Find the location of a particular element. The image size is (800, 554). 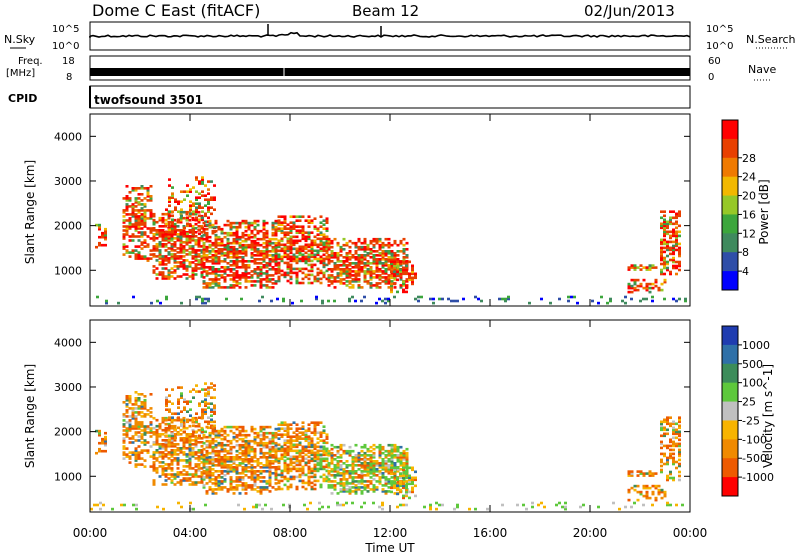

velocity-ylabel: Slant Range [km] is located at coordinates (30, 416).